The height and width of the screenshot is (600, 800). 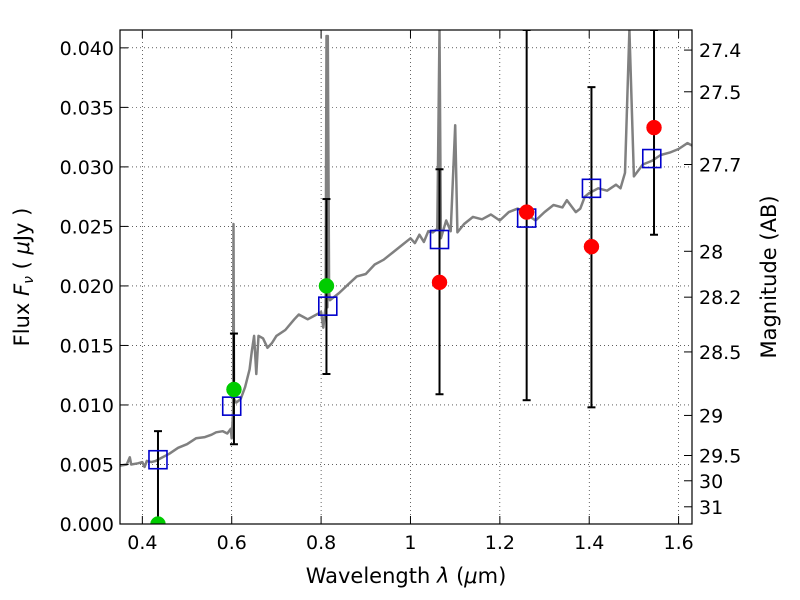 I want to click on magnitude-tick-label: 31, so click(x=711, y=508).